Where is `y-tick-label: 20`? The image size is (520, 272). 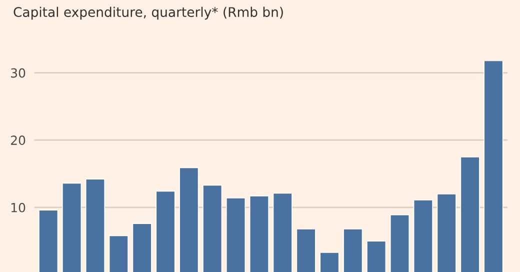
y-tick-label: 20 is located at coordinates (18, 141).